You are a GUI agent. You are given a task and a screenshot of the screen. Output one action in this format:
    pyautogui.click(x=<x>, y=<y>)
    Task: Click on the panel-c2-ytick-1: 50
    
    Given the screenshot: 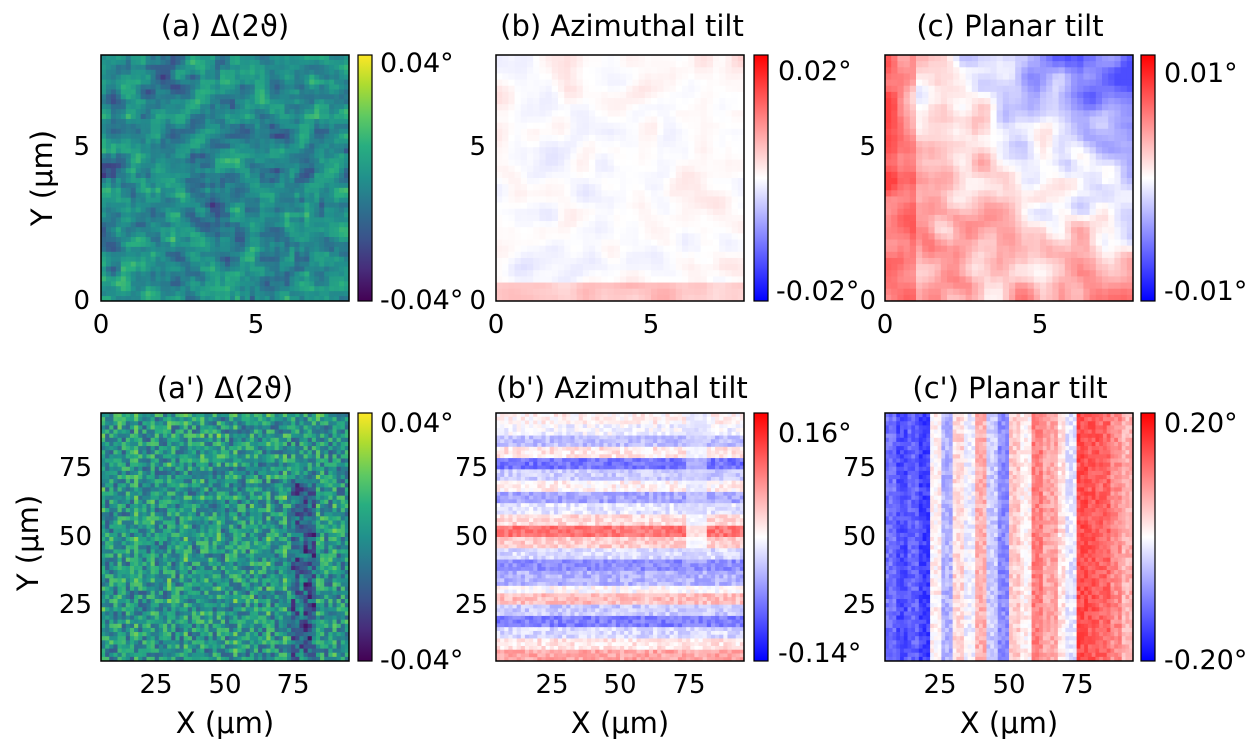 What is the action you would take?
    pyautogui.click(x=859, y=537)
    